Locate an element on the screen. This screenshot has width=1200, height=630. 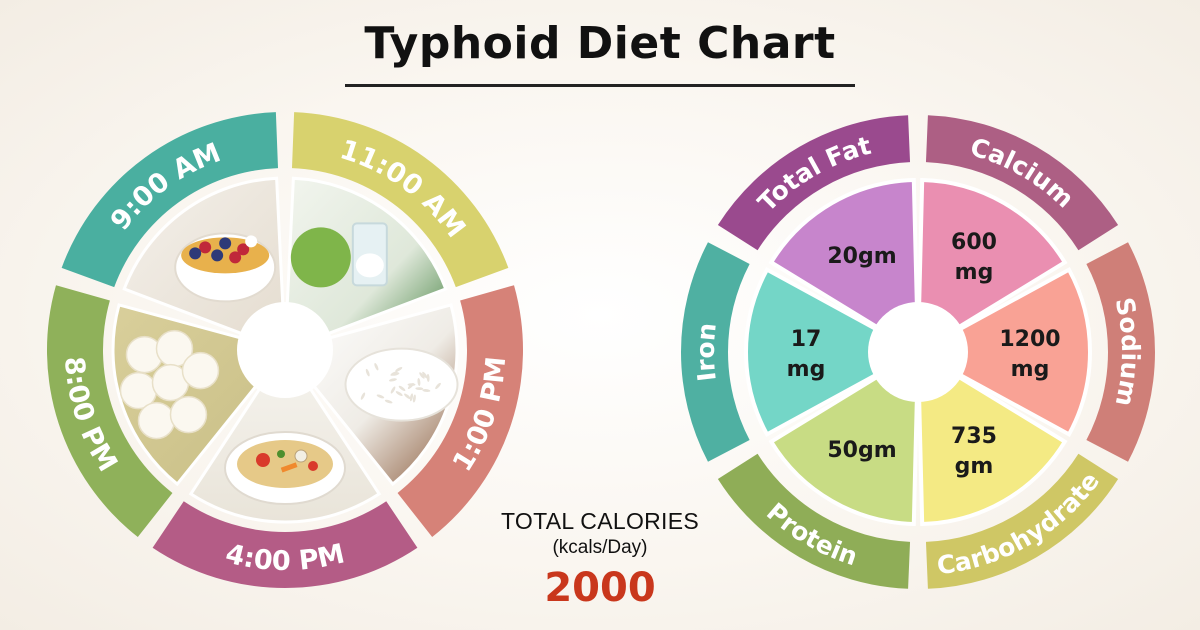
total-calories-unit: (kcals/Day) is located at coordinates (600, 547).